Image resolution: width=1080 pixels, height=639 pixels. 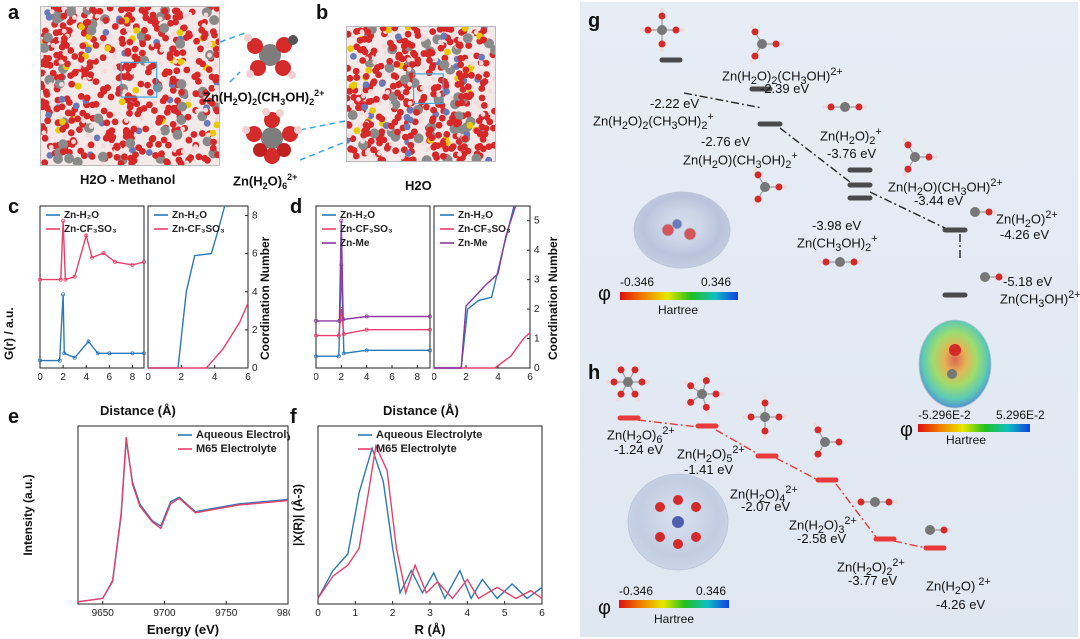 What do you see at coordinates (637, 282) in the screenshot?
I see `g-esp1-min: -0.346` at bounding box center [637, 282].